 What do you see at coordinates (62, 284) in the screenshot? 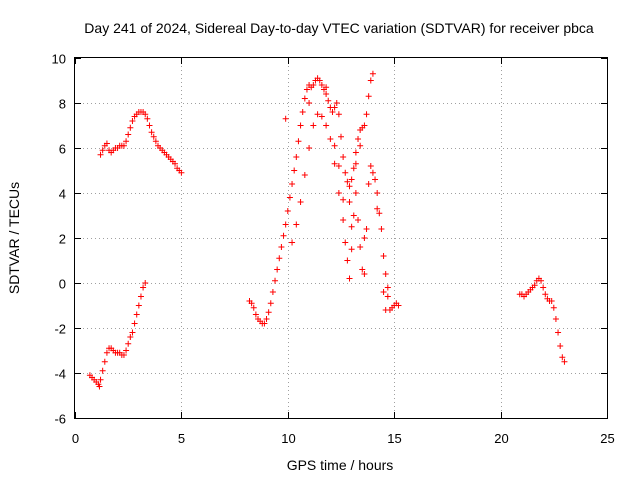
I see `y-tick-label: 0` at bounding box center [62, 284].